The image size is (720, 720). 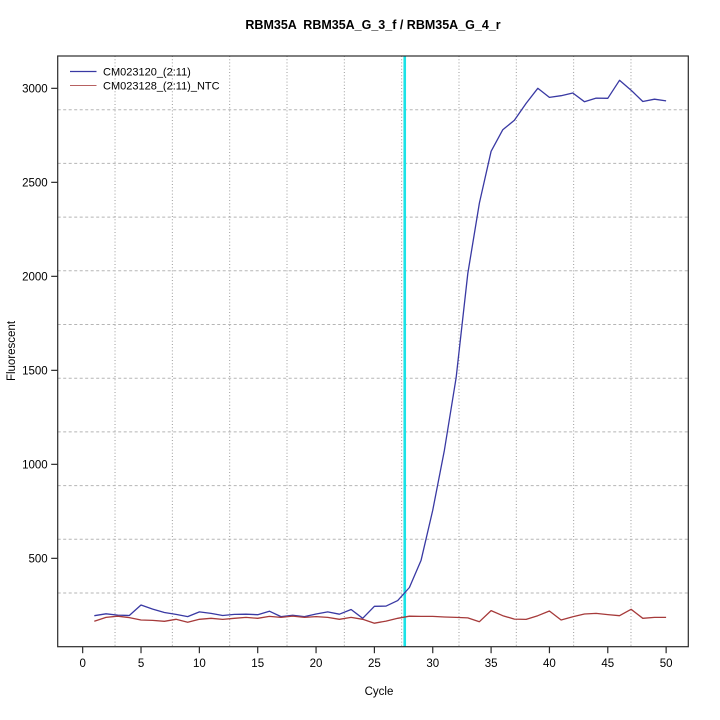 What do you see at coordinates (607, 664) in the screenshot?
I see `x-tick-label: 45` at bounding box center [607, 664].